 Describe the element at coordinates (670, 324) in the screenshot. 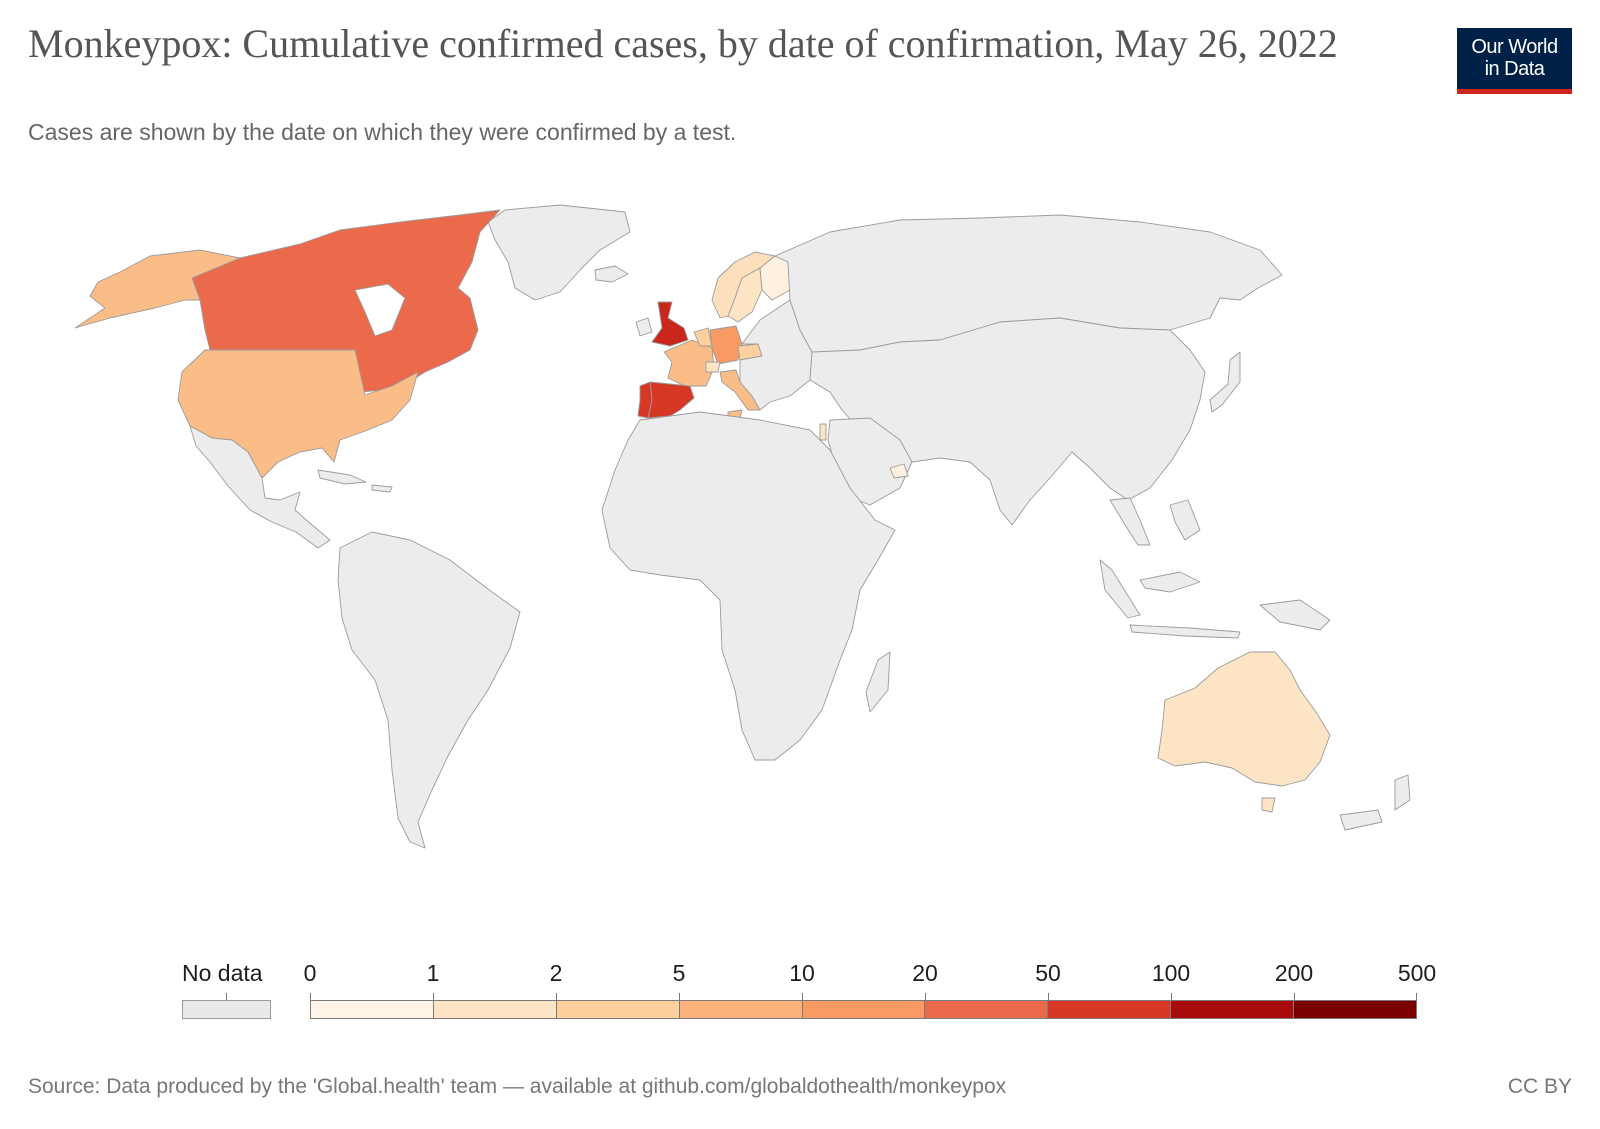

I see `region-united-kingdom` at that location.